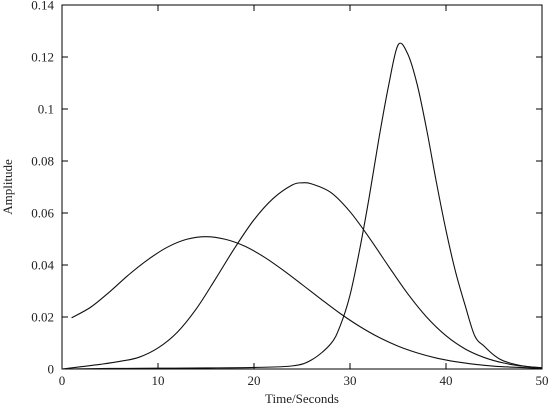 The width and height of the screenshot is (550, 408). What do you see at coordinates (42, 213) in the screenshot?
I see `y-tick-label: 0.06` at bounding box center [42, 213].